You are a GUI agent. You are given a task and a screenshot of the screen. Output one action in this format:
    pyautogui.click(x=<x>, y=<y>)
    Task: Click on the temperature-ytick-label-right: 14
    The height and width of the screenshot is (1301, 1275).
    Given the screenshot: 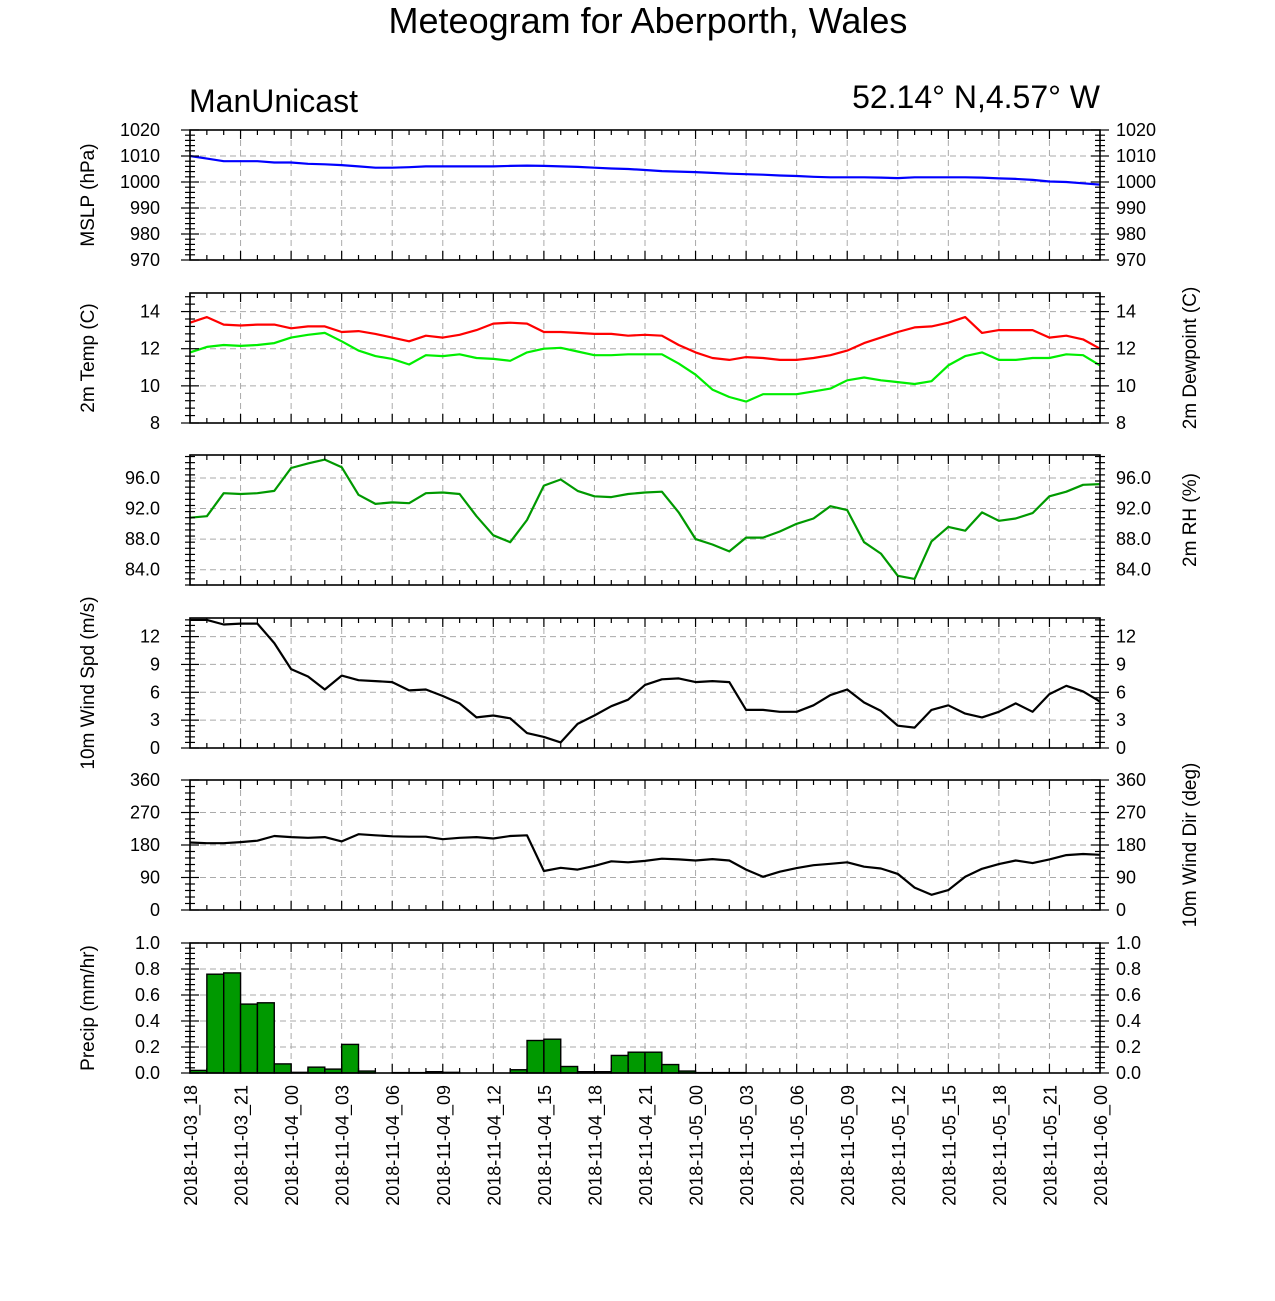 What is the action you would take?
    pyautogui.click(x=1126, y=312)
    